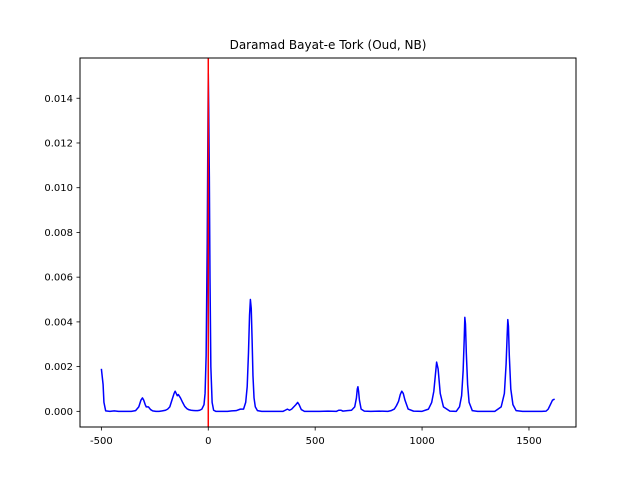 Image resolution: width=640 pixels, height=480 pixels. Describe the element at coordinates (328, 45) in the screenshot. I see `chart-title: Daramad Bayat-e Tork (Oud, NB)` at that location.